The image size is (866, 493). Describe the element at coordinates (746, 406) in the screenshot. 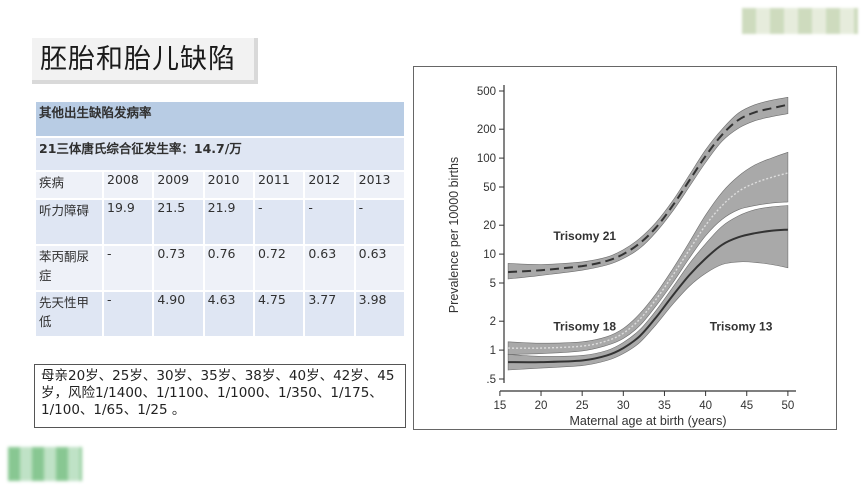

I see `x-tick-label: 45` at that location.